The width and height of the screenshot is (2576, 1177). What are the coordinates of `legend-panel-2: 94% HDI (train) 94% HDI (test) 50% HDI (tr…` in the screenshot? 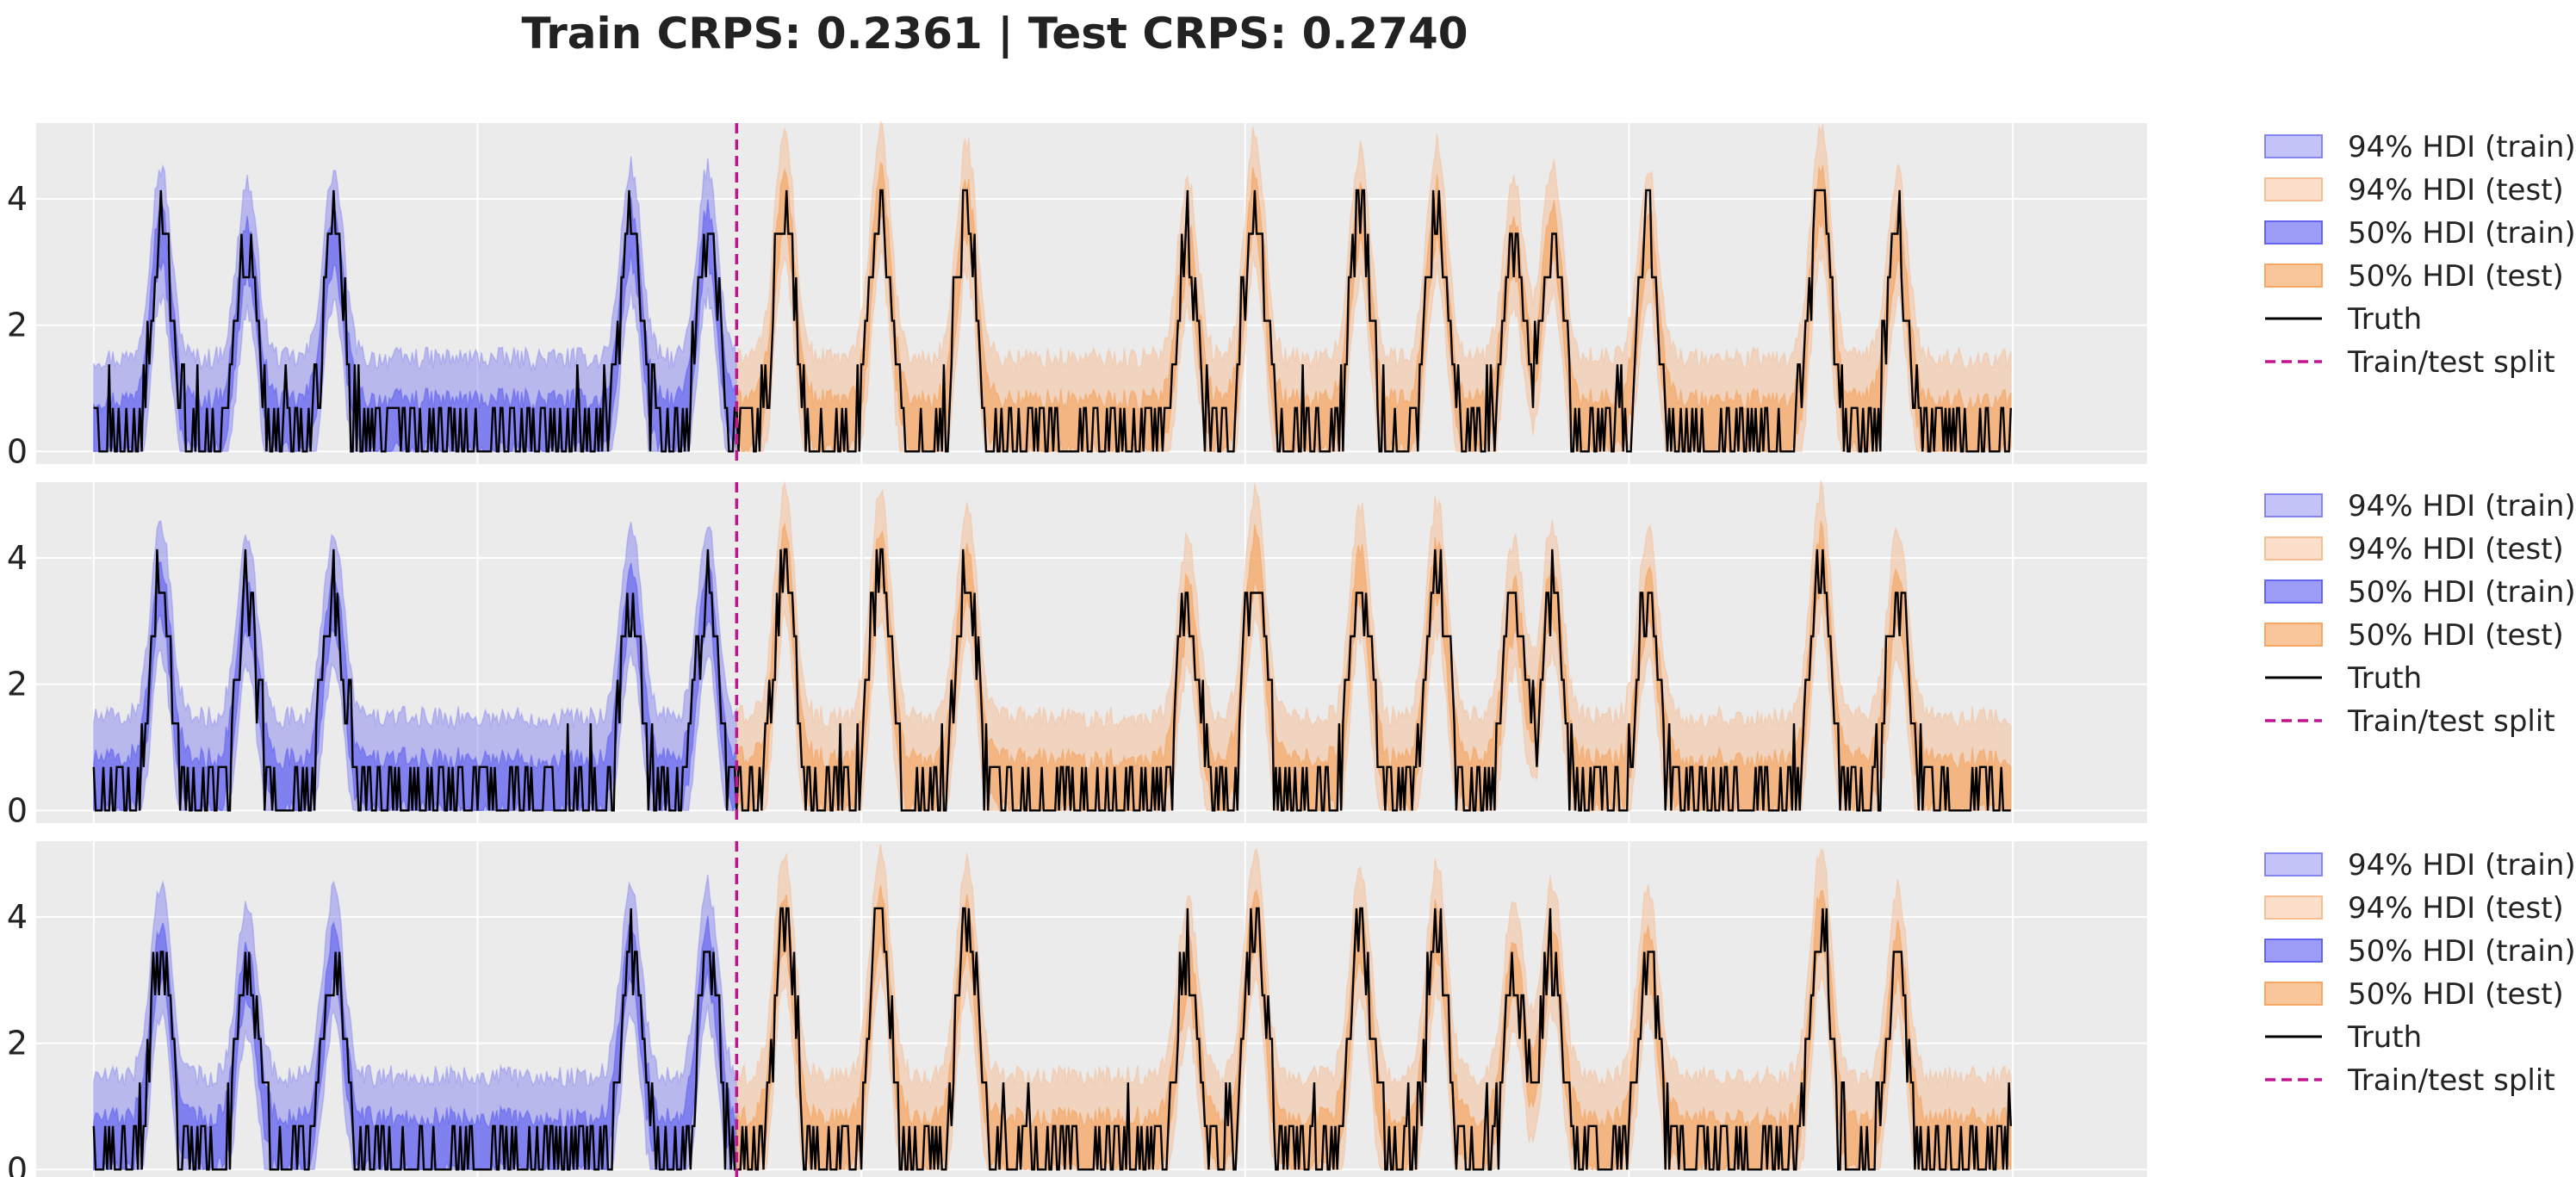 It's located at (2420, 614).